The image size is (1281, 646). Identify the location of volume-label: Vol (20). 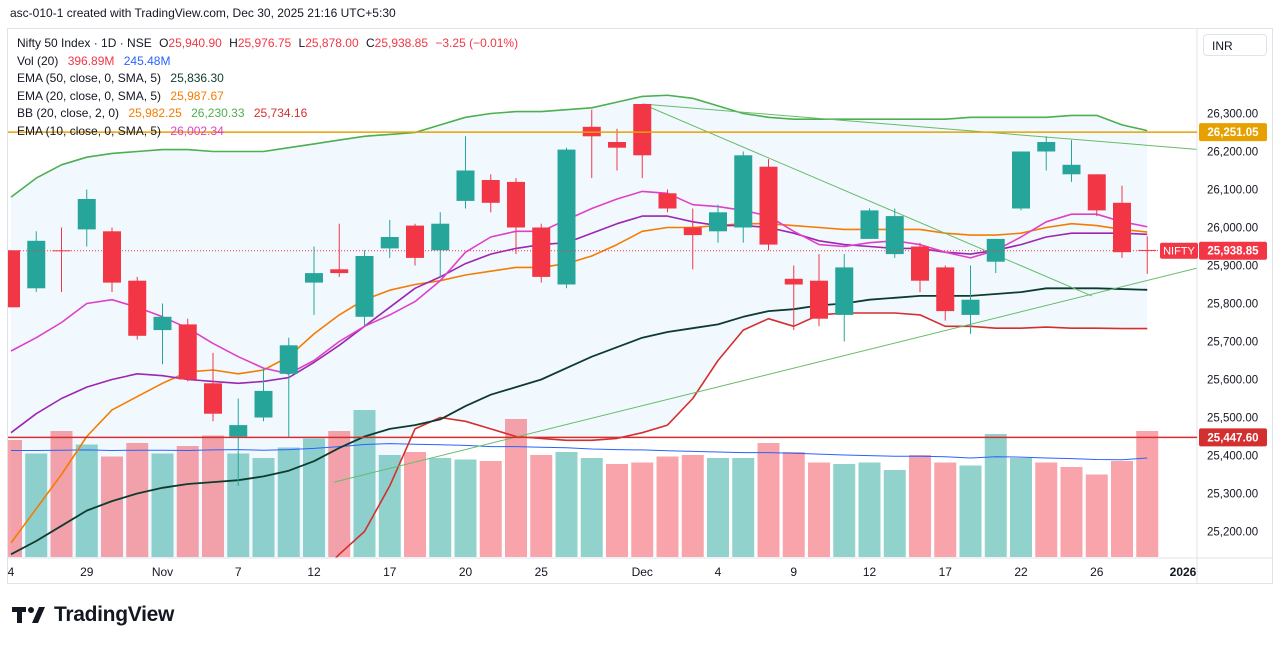
(38, 60).